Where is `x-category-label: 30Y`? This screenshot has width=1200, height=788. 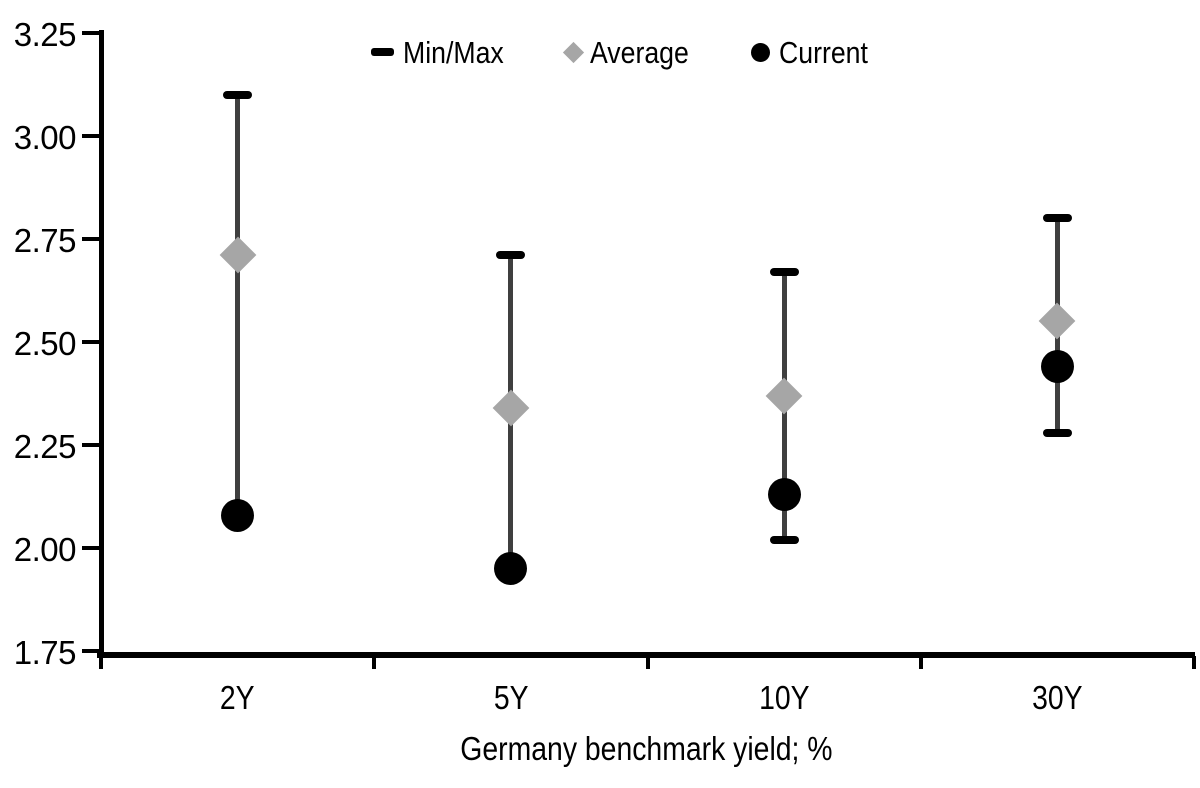 x-category-label: 30Y is located at coordinates (1057, 697).